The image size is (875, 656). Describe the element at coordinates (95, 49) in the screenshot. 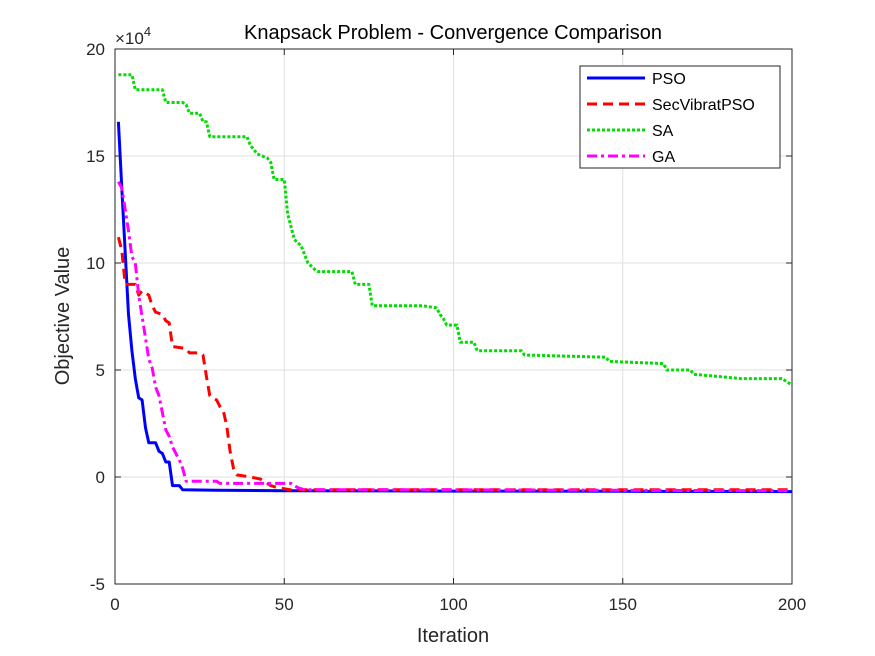

I see `y-tick-label: 20` at that location.